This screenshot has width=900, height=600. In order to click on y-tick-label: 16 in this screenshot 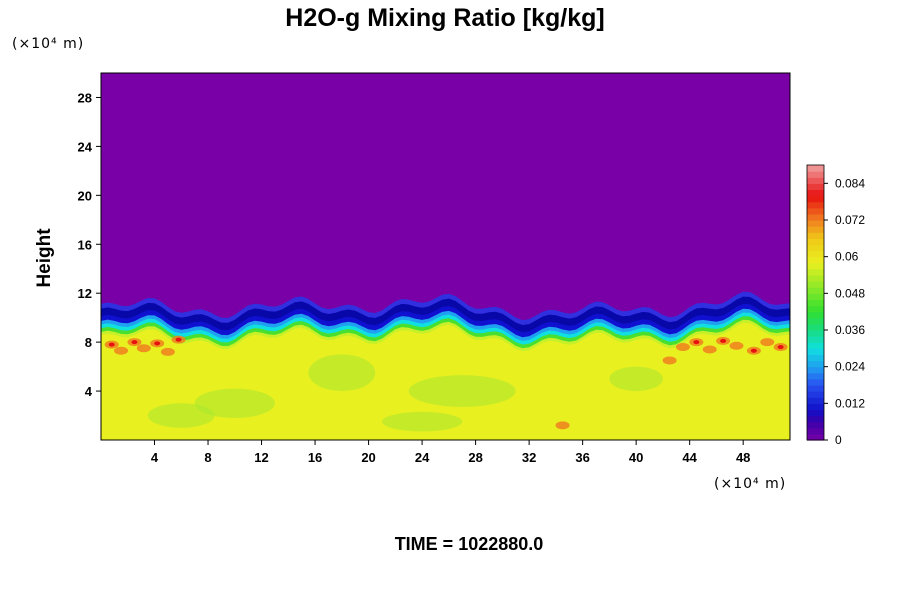, I will do `click(85, 244)`.